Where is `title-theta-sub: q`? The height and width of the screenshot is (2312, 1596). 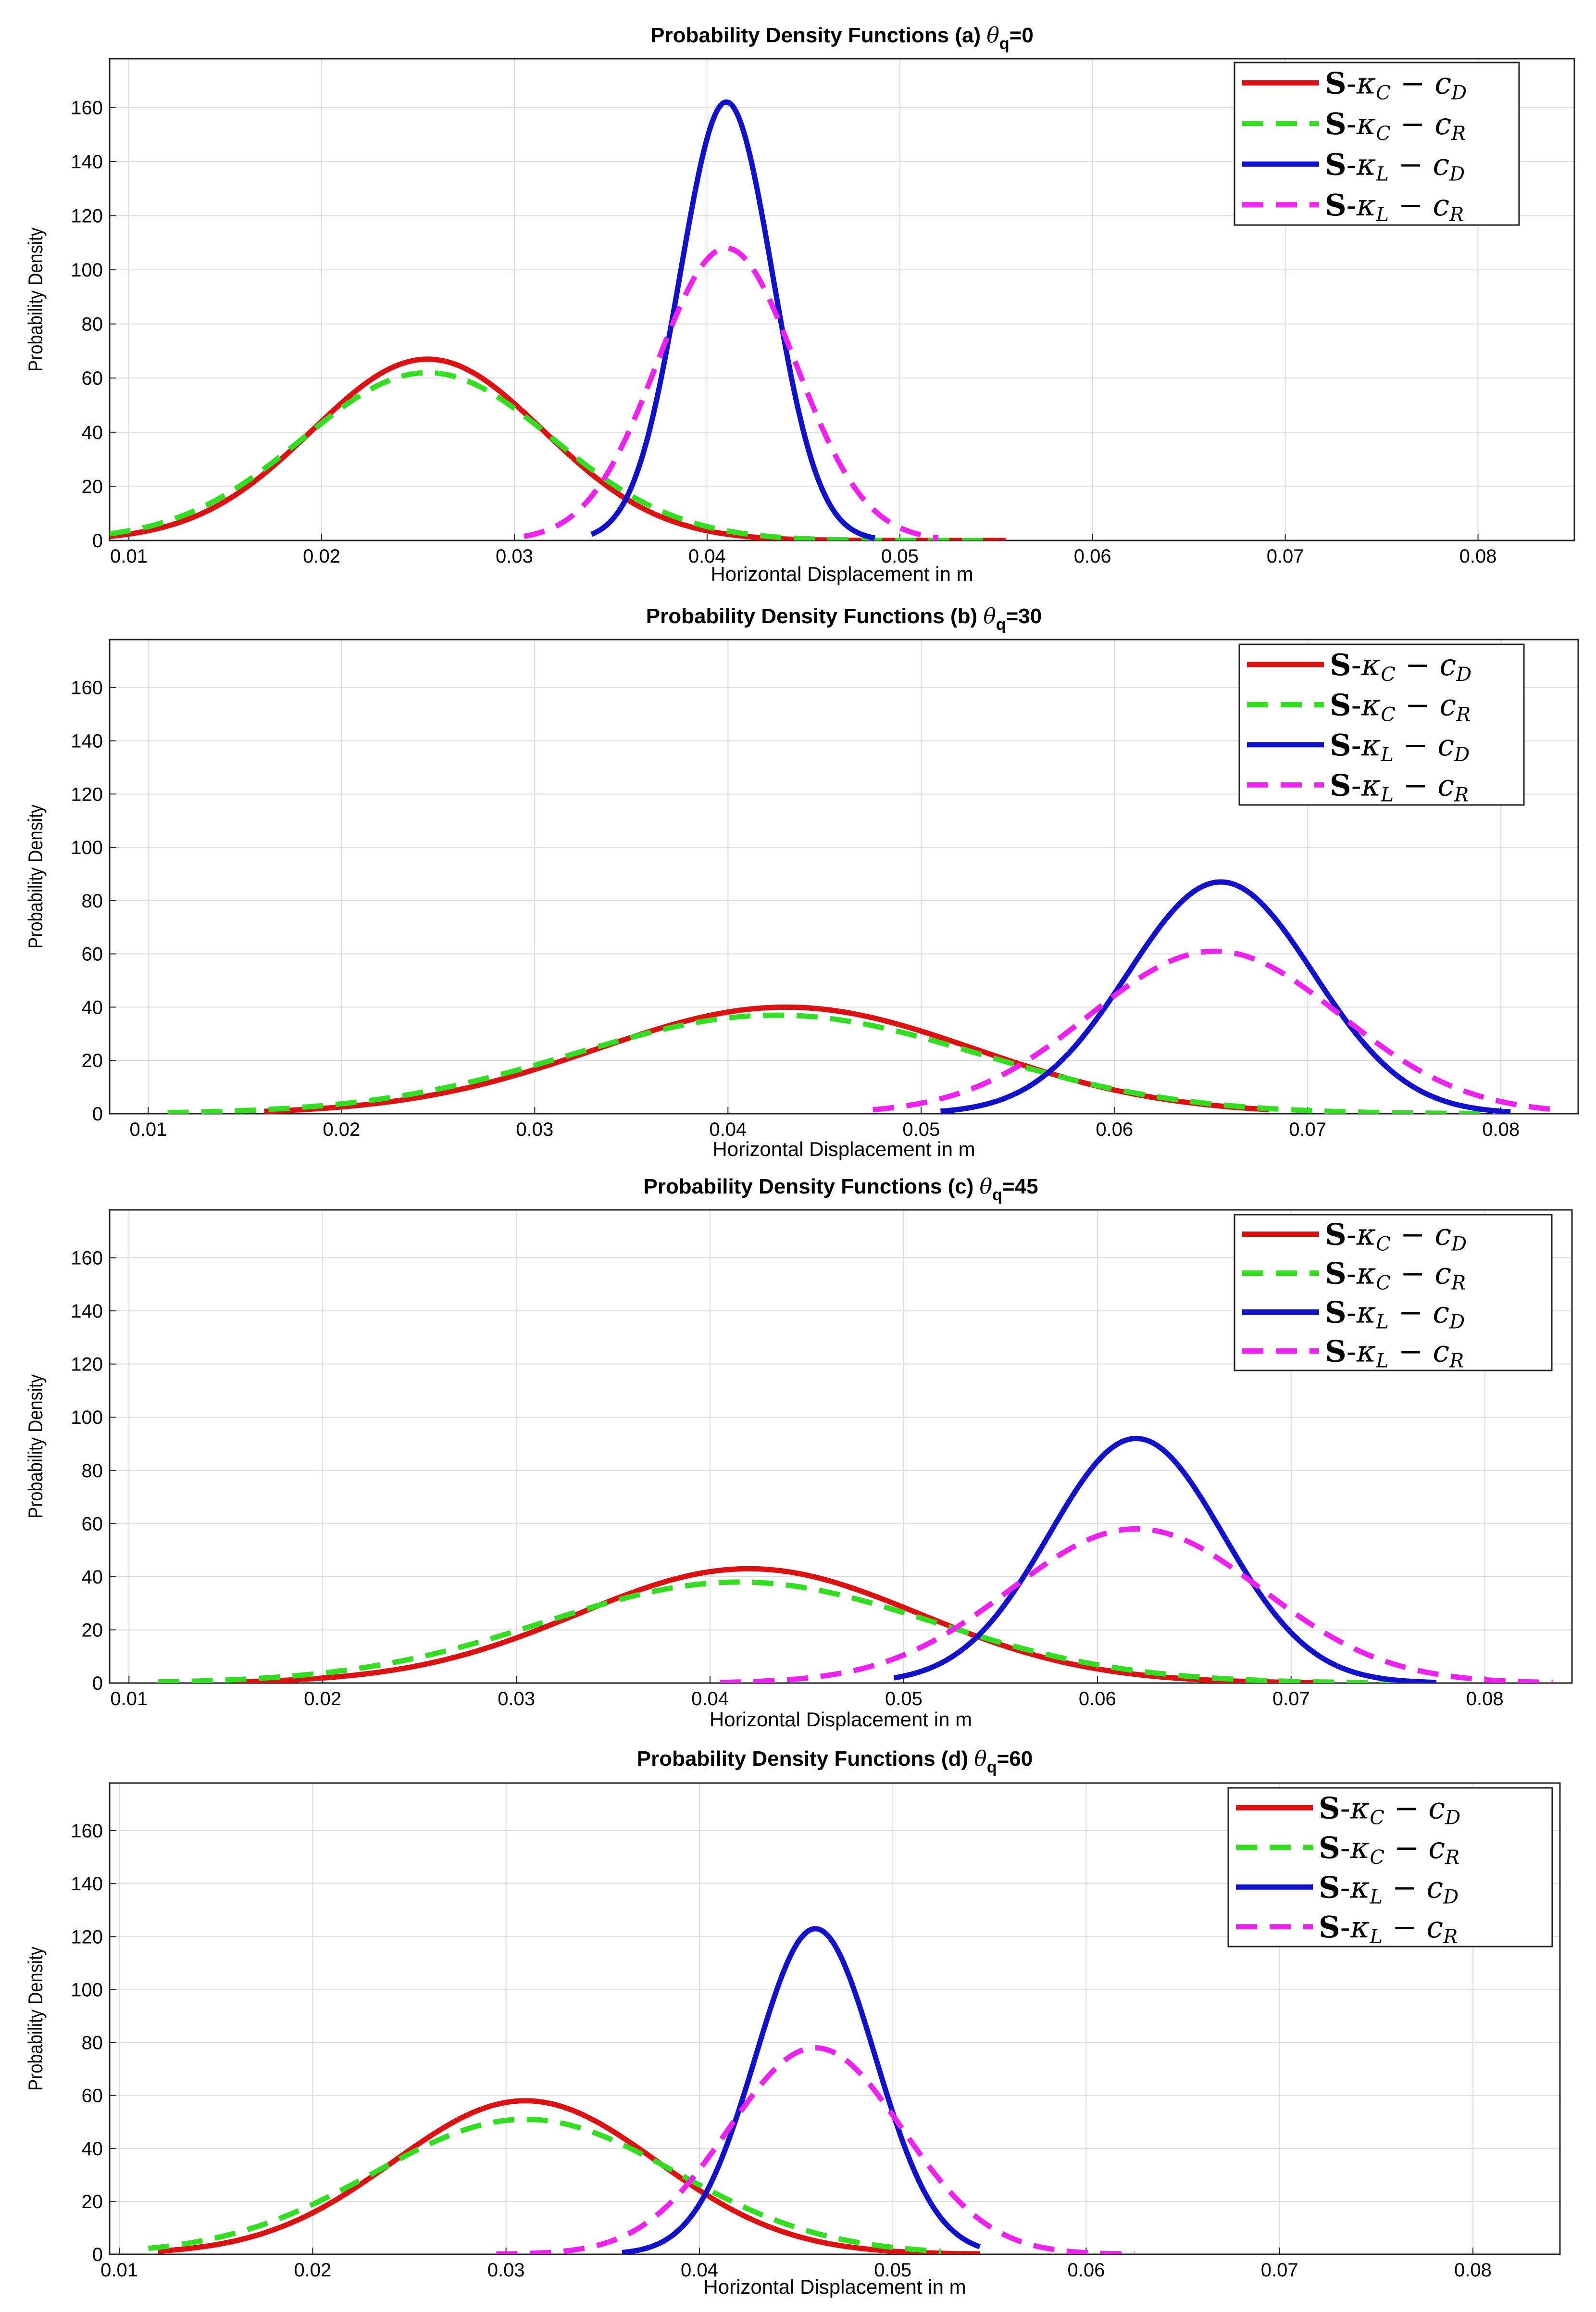 title-theta-sub: q is located at coordinates (1004, 44).